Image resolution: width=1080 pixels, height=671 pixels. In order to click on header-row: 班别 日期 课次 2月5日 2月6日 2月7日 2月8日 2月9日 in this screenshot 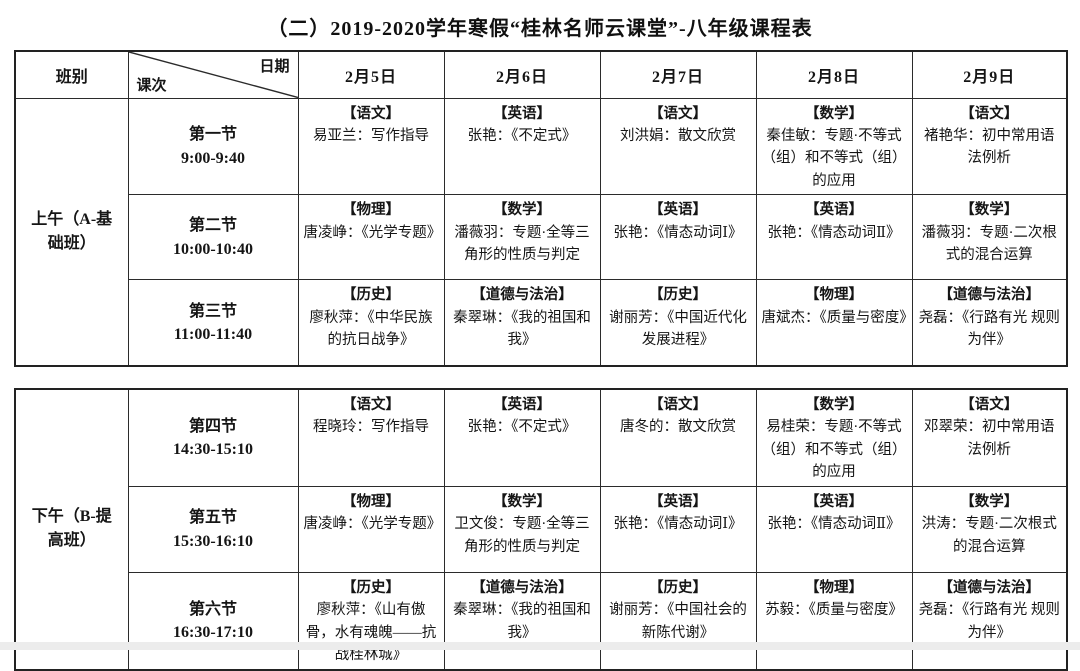, I will do `click(541, 74)`.